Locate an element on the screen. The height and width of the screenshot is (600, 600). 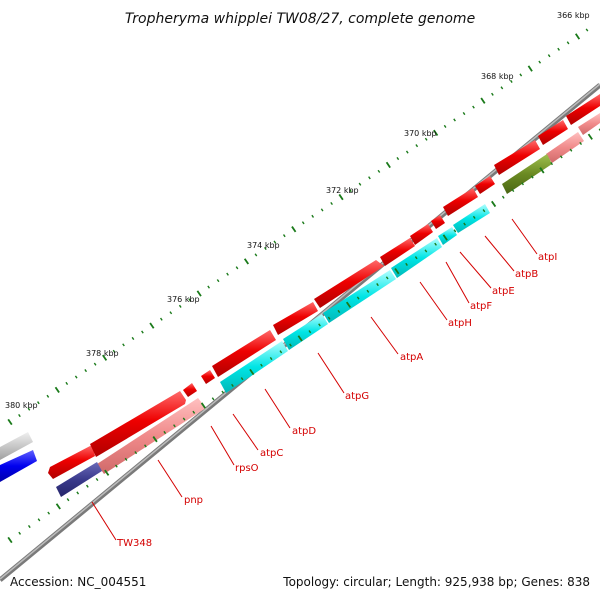
gene-label-atpE: atpE is located at coordinates (503, 291).